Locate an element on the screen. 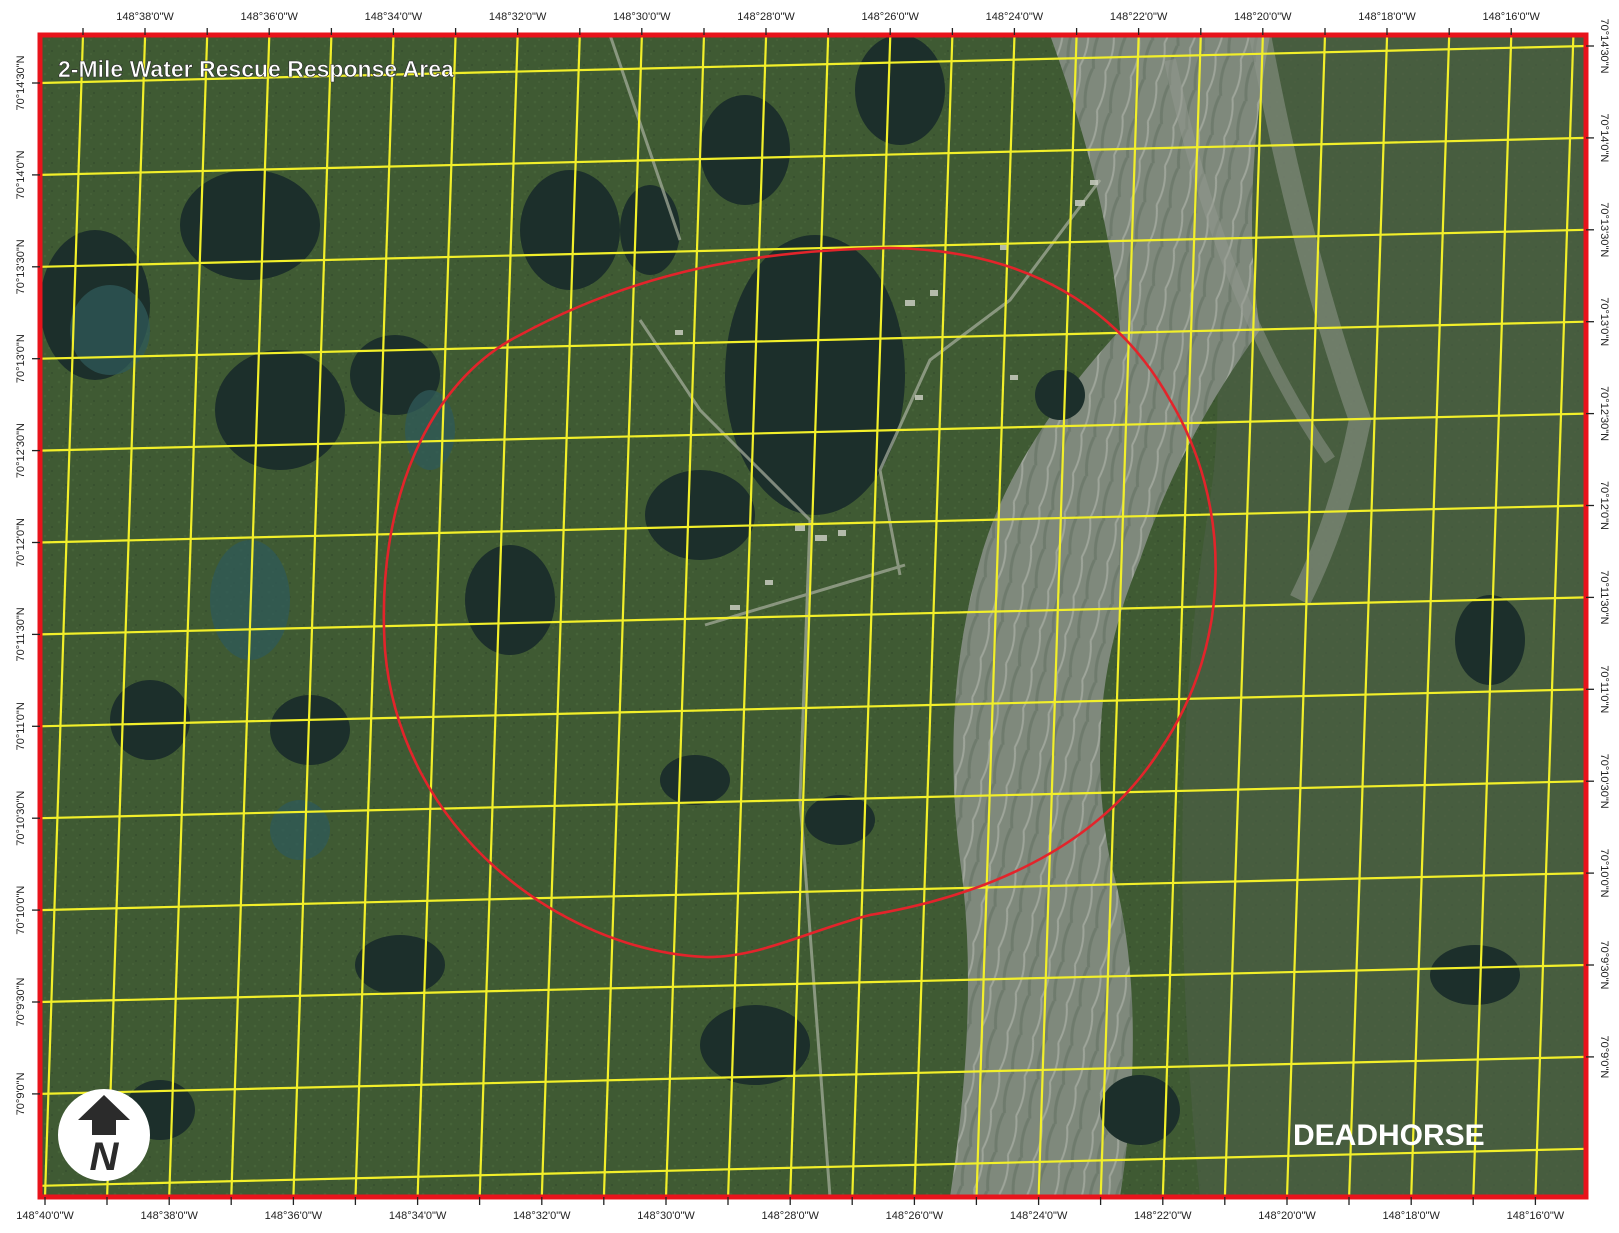 The width and height of the screenshot is (1619, 1233). place-label: DEADHORSE is located at coordinates (1389, 1135).